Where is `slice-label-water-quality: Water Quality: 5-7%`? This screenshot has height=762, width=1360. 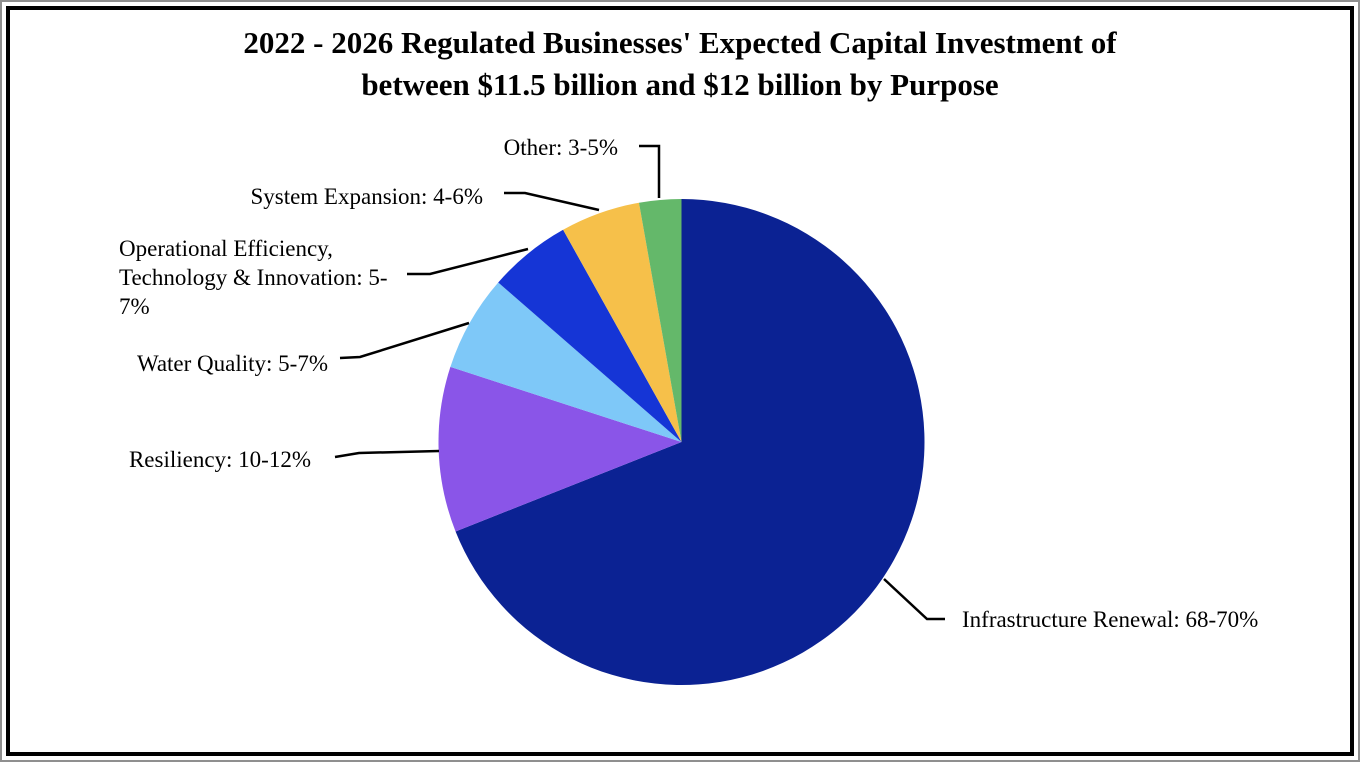
slice-label-water-quality: Water Quality: 5-7% is located at coordinates (232, 363).